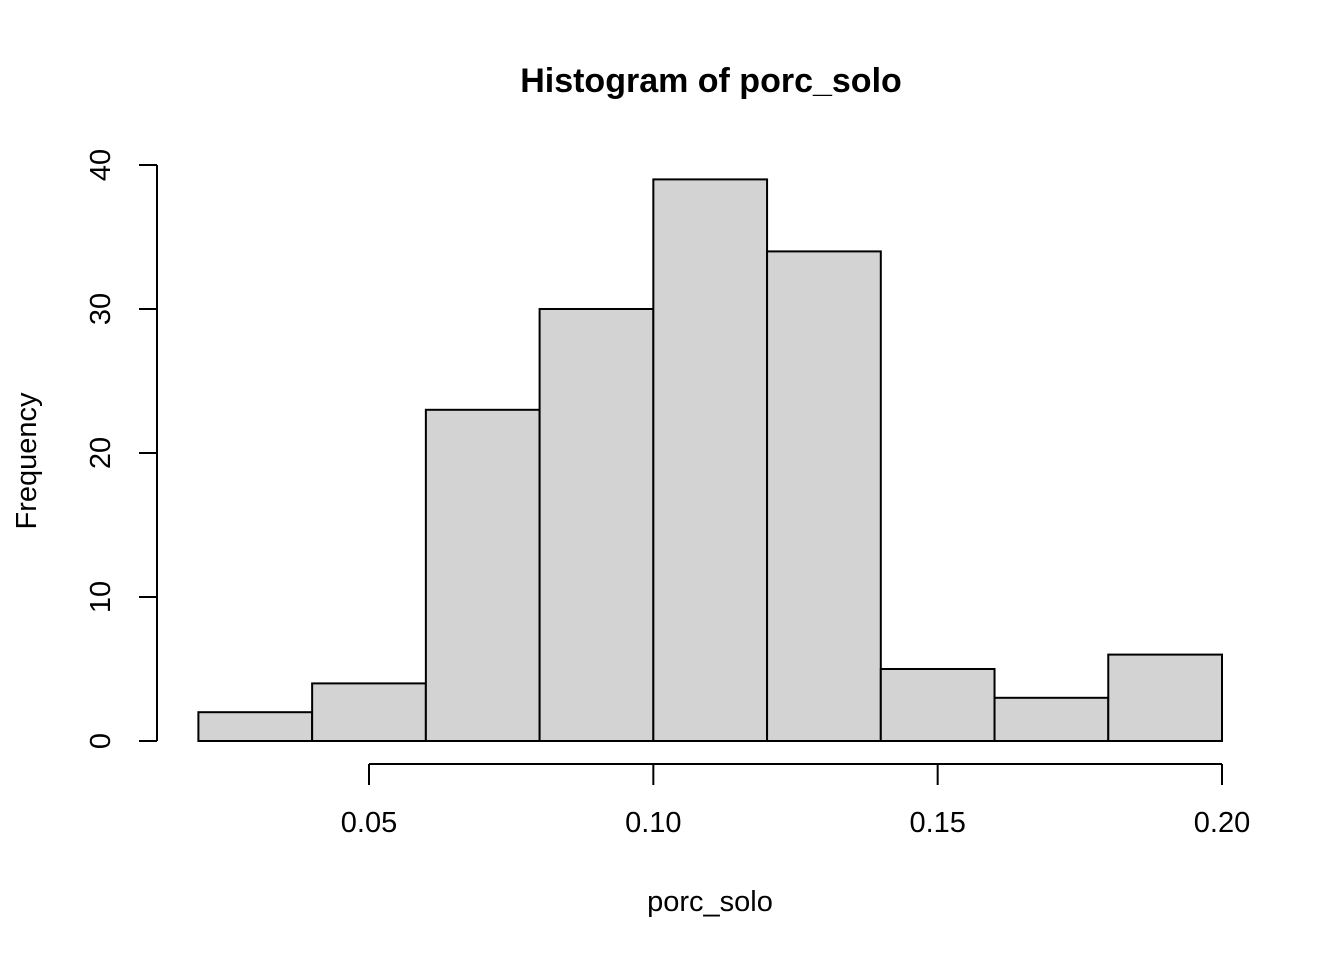 The height and width of the screenshot is (960, 1344). What do you see at coordinates (101, 165) in the screenshot?
I see `y-tick-label: 40` at bounding box center [101, 165].